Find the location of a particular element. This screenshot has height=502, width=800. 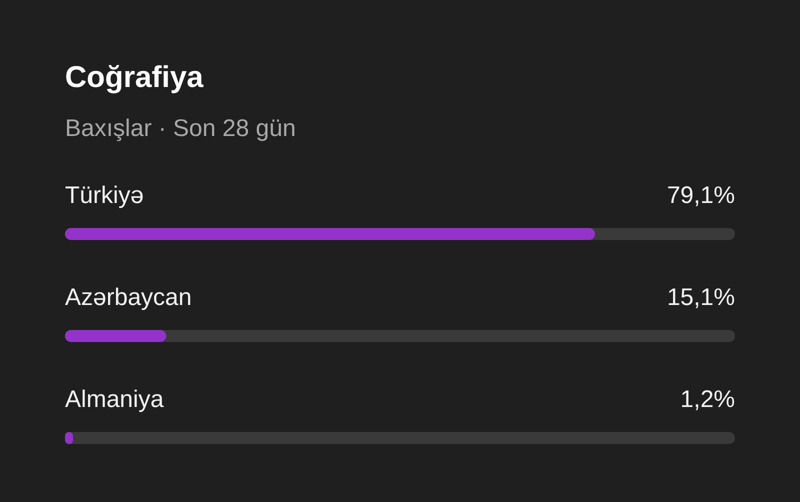

data-label: 1,2% is located at coordinates (707, 399).